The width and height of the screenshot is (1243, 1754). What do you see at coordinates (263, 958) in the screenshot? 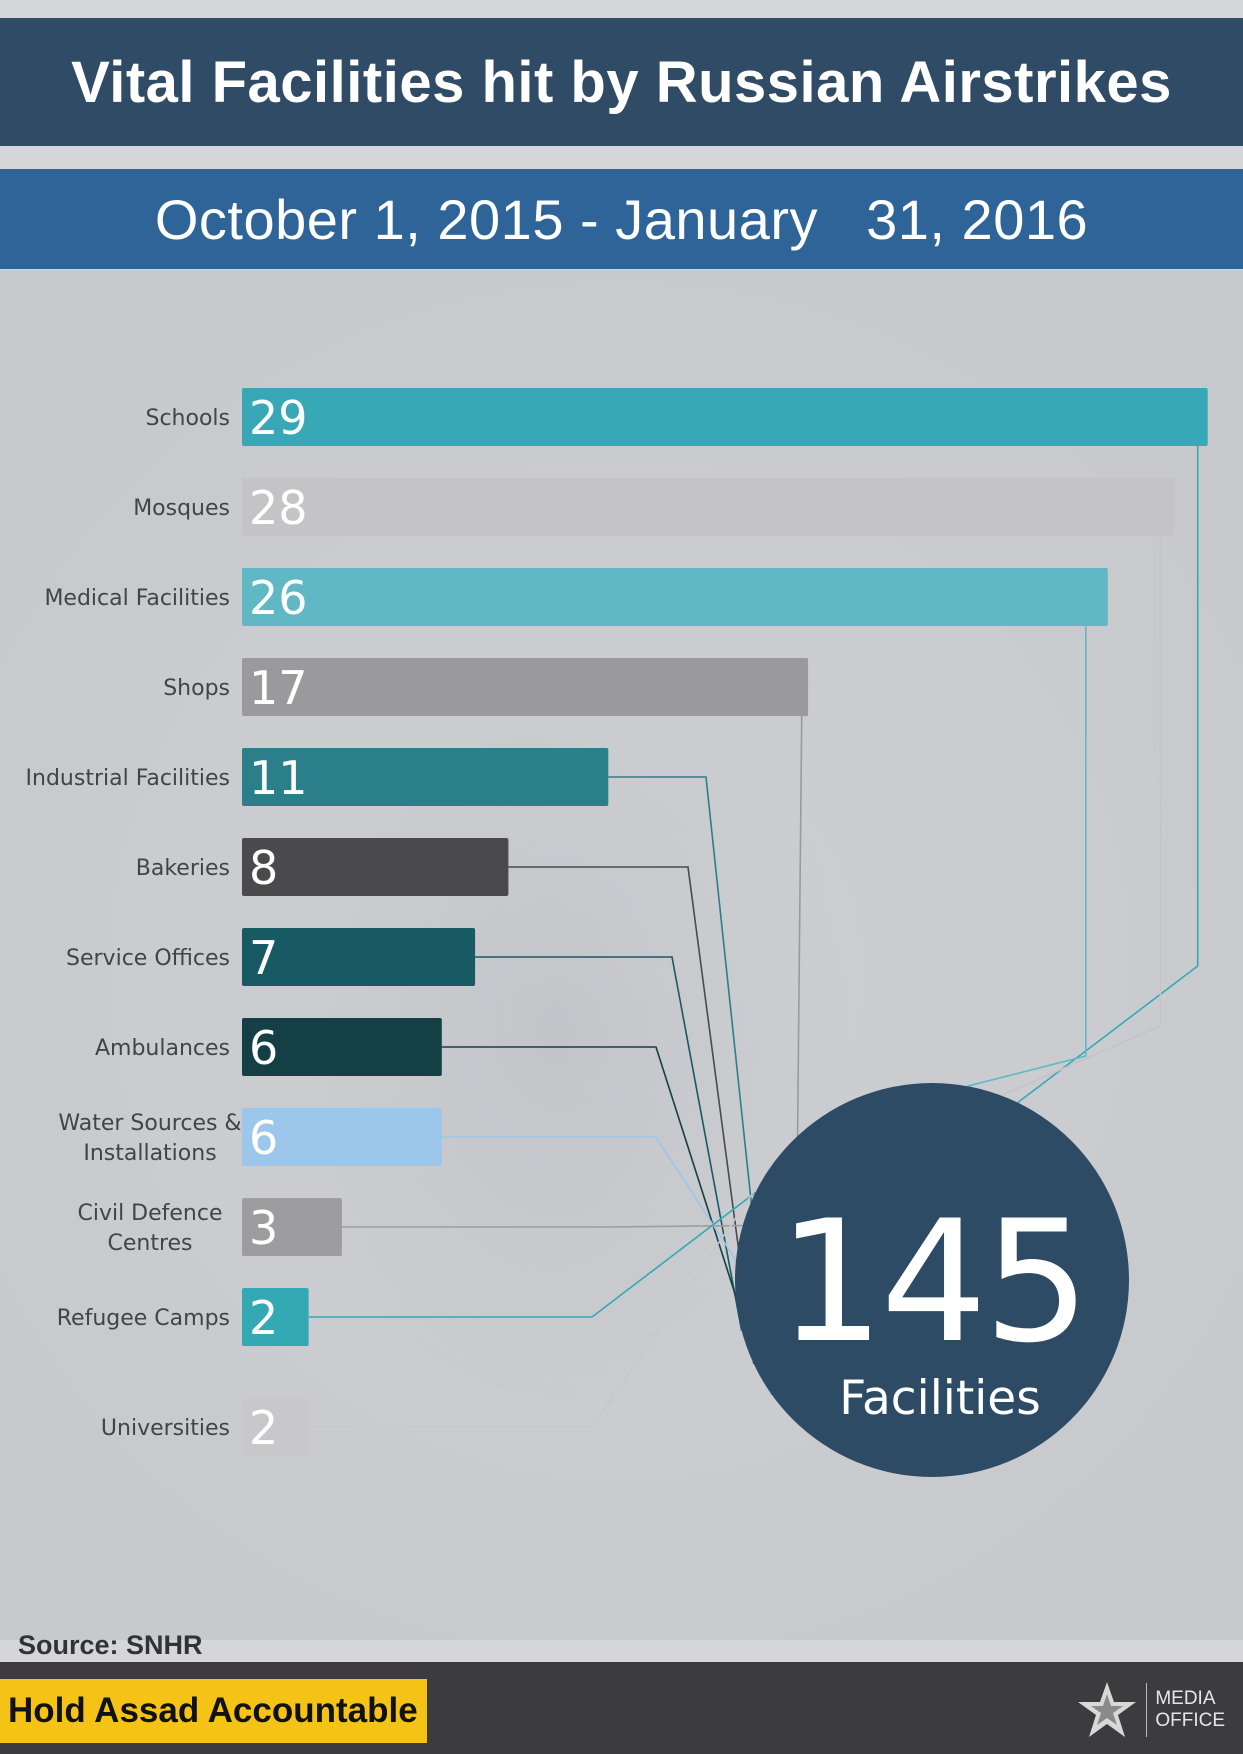
I see `value-label-service-offices: 7` at bounding box center [263, 958].